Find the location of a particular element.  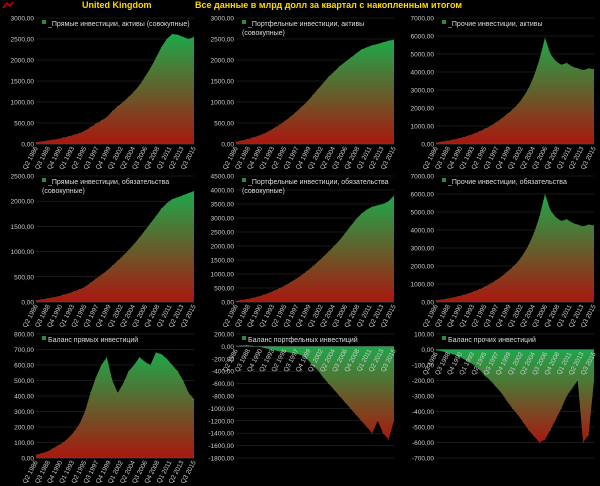

y-tick-label: 6000,00 is located at coordinates (423, 195).